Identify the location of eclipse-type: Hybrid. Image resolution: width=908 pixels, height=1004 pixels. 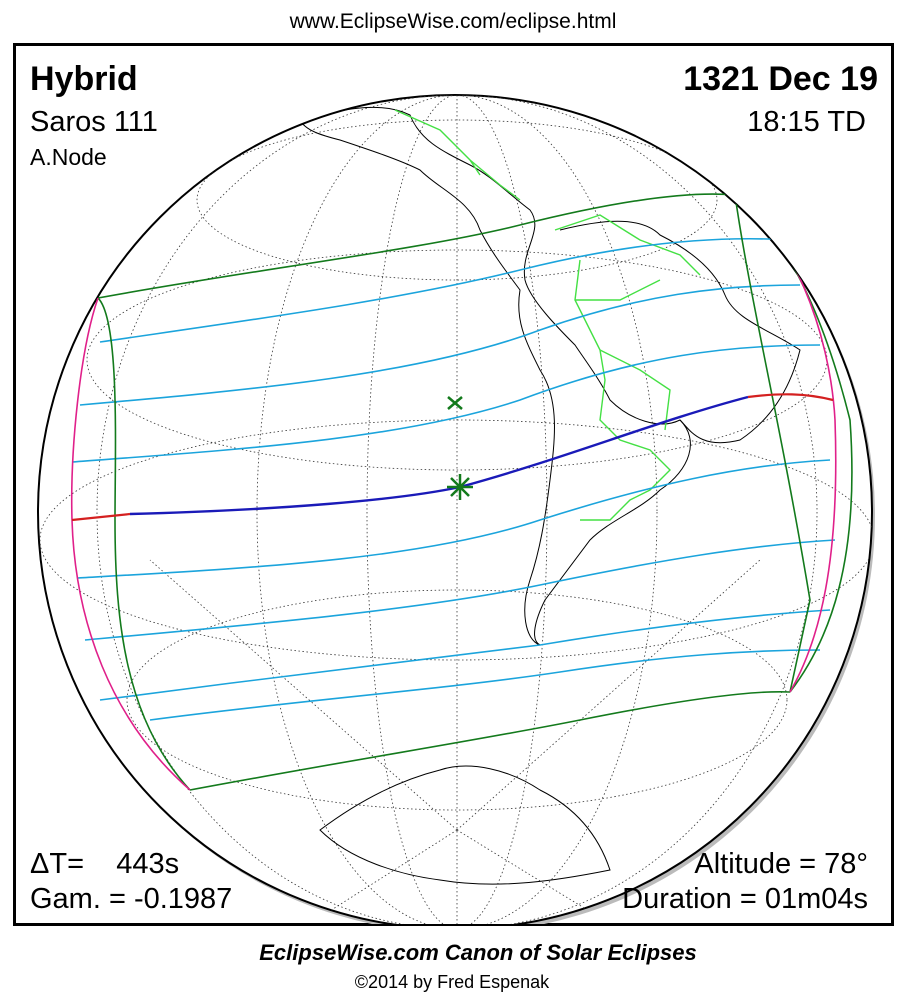
(84, 79).